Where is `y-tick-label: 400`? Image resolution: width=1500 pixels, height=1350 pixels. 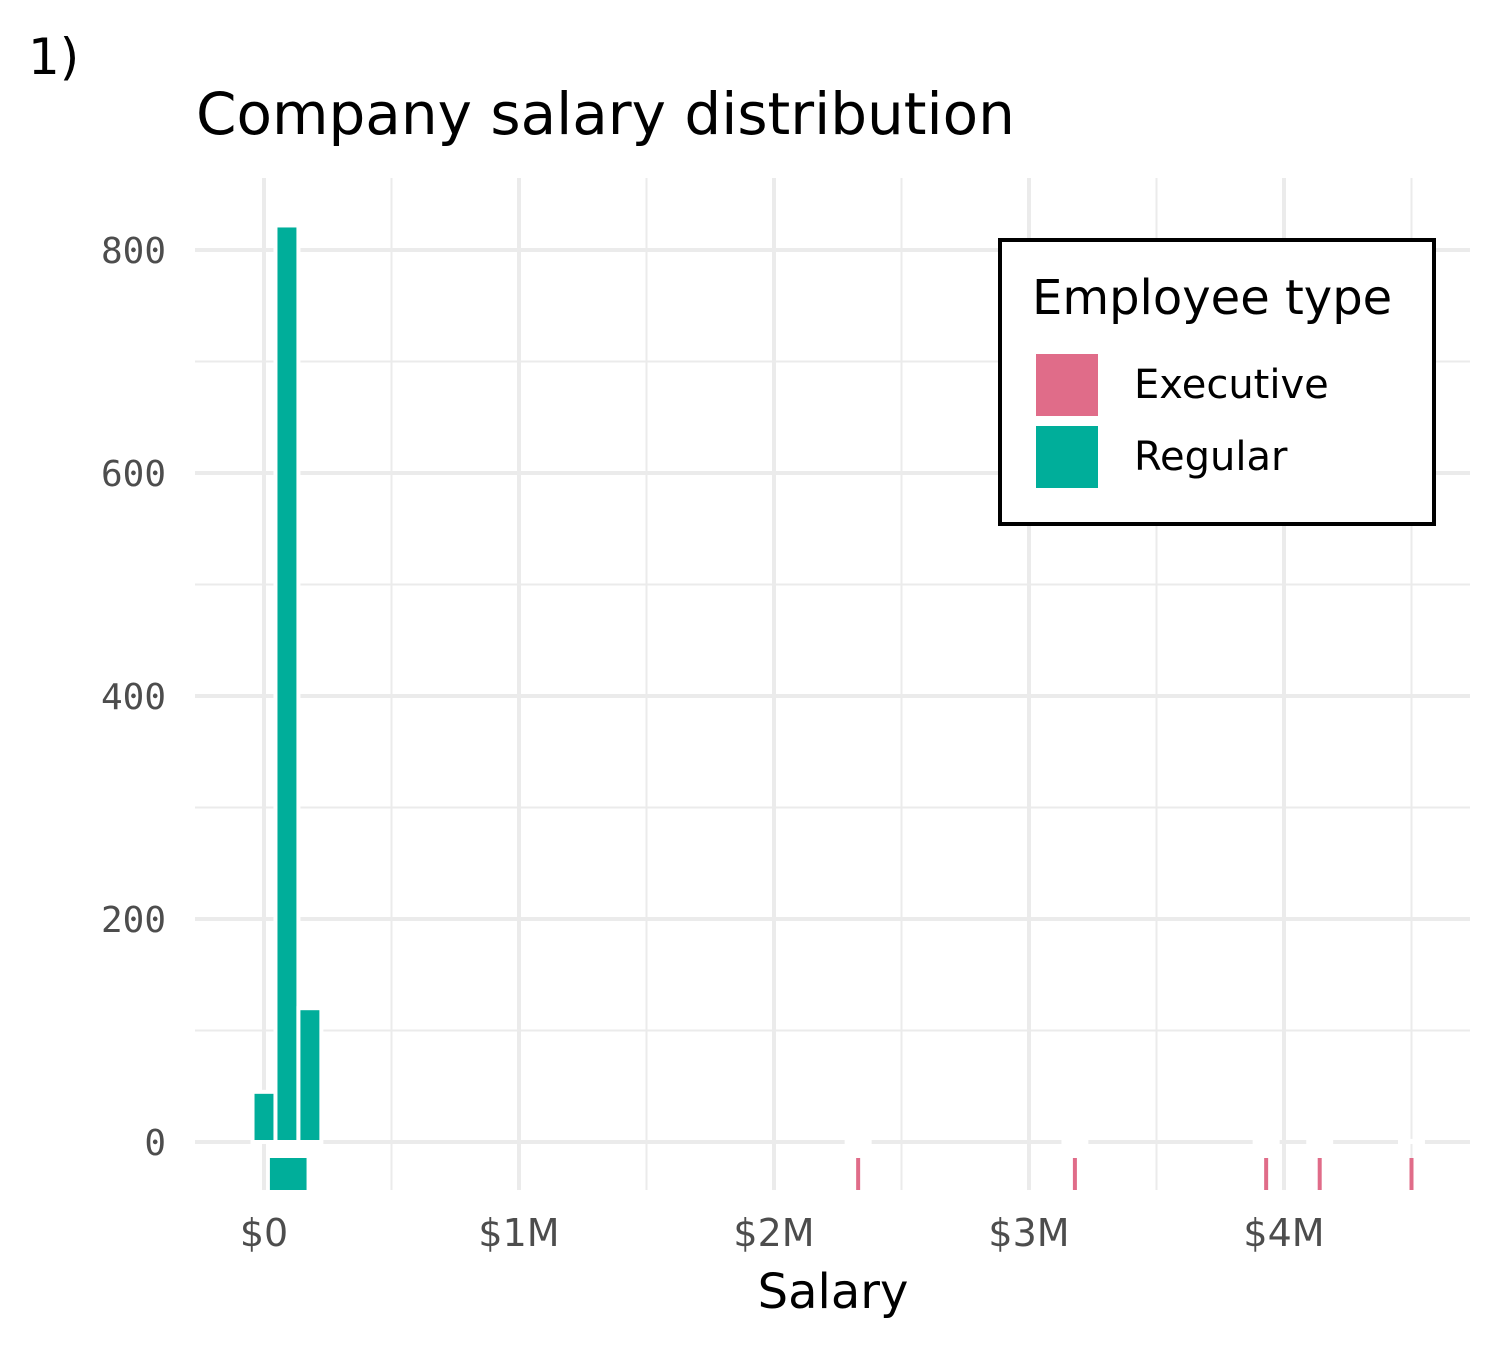 y-tick-label: 400 is located at coordinates (133, 697).